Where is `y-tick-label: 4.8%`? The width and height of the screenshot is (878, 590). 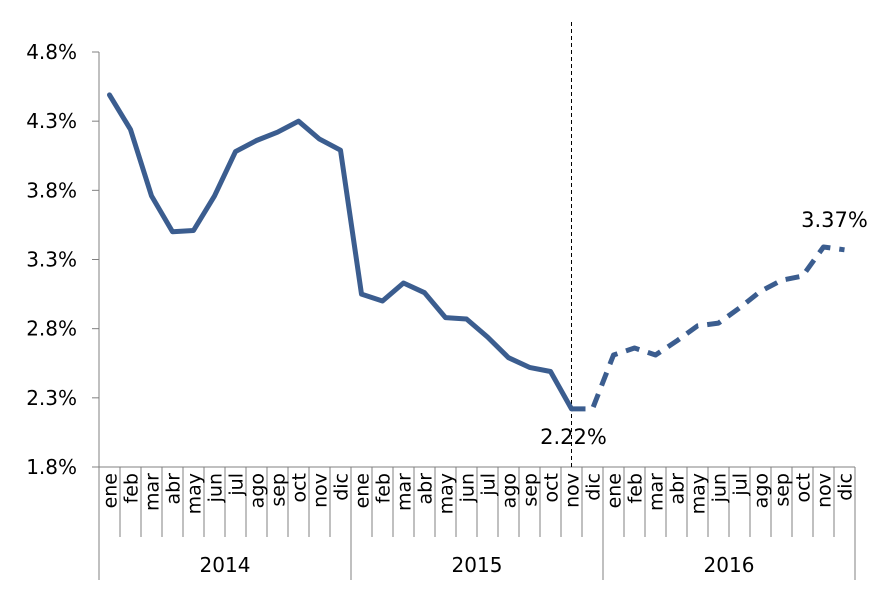 y-tick-label: 4.8% is located at coordinates (51, 52).